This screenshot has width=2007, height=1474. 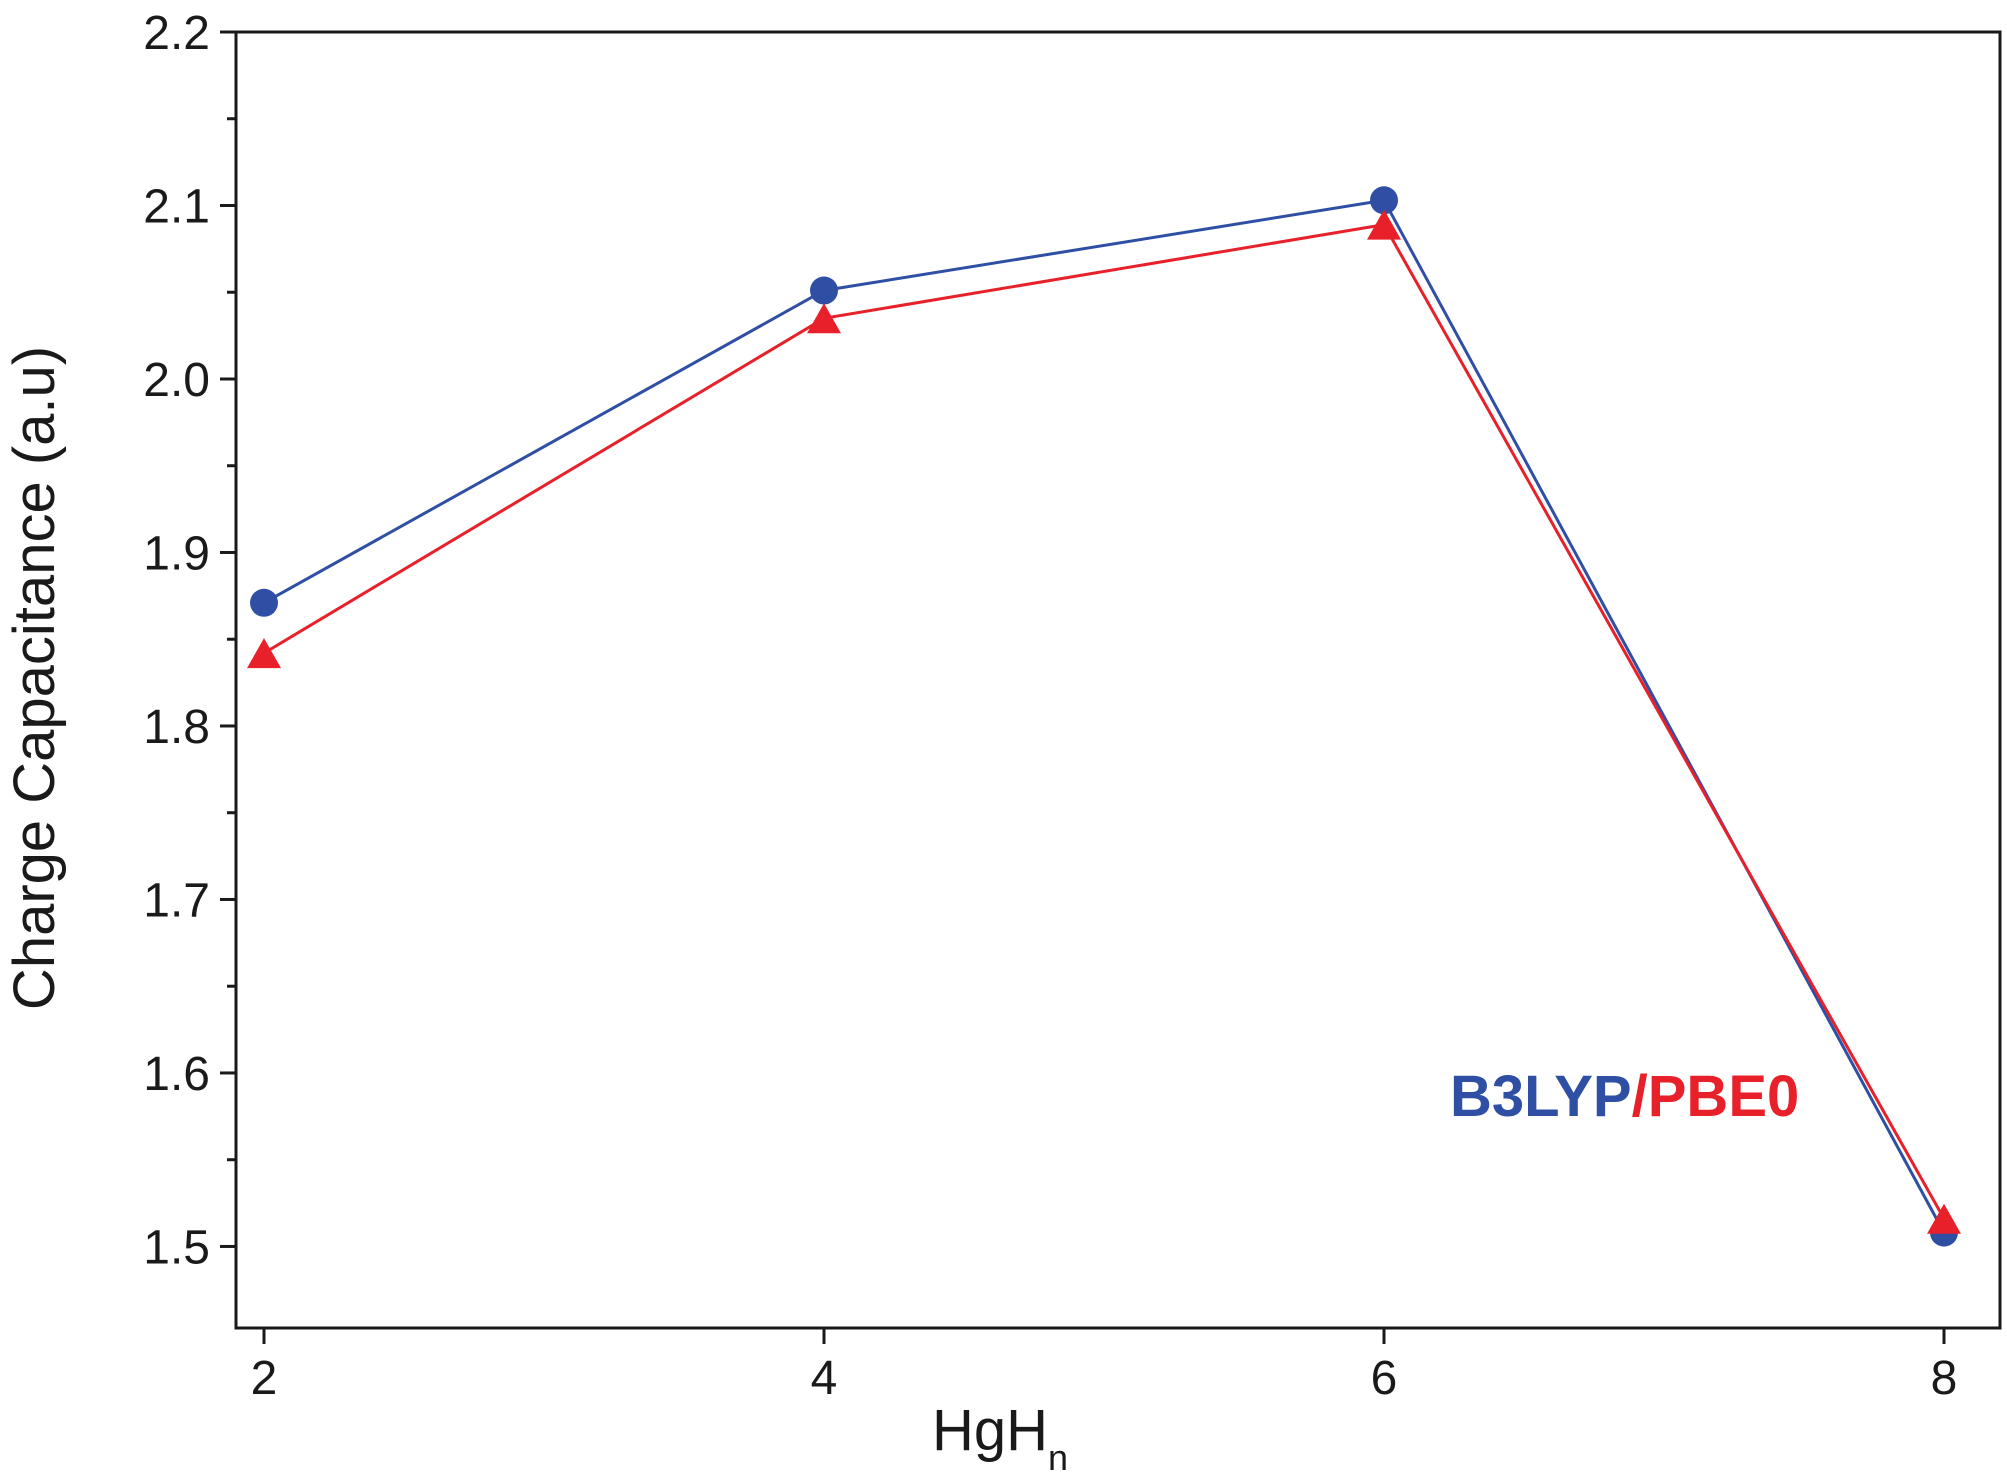 I want to click on x-tick-label: 6, so click(x=1384, y=1378).